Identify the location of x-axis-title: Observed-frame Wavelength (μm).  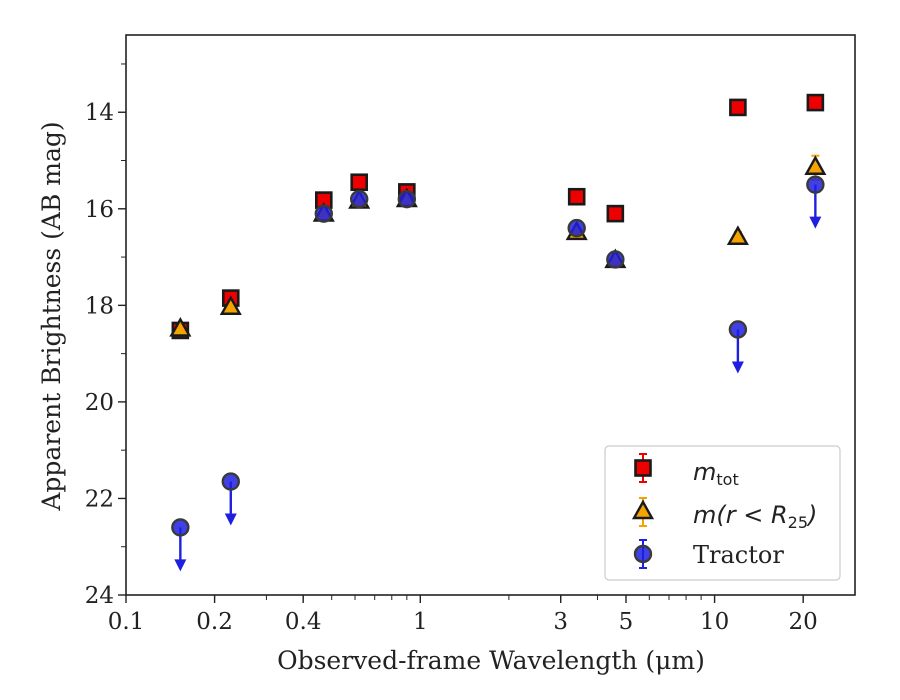
(491, 660).